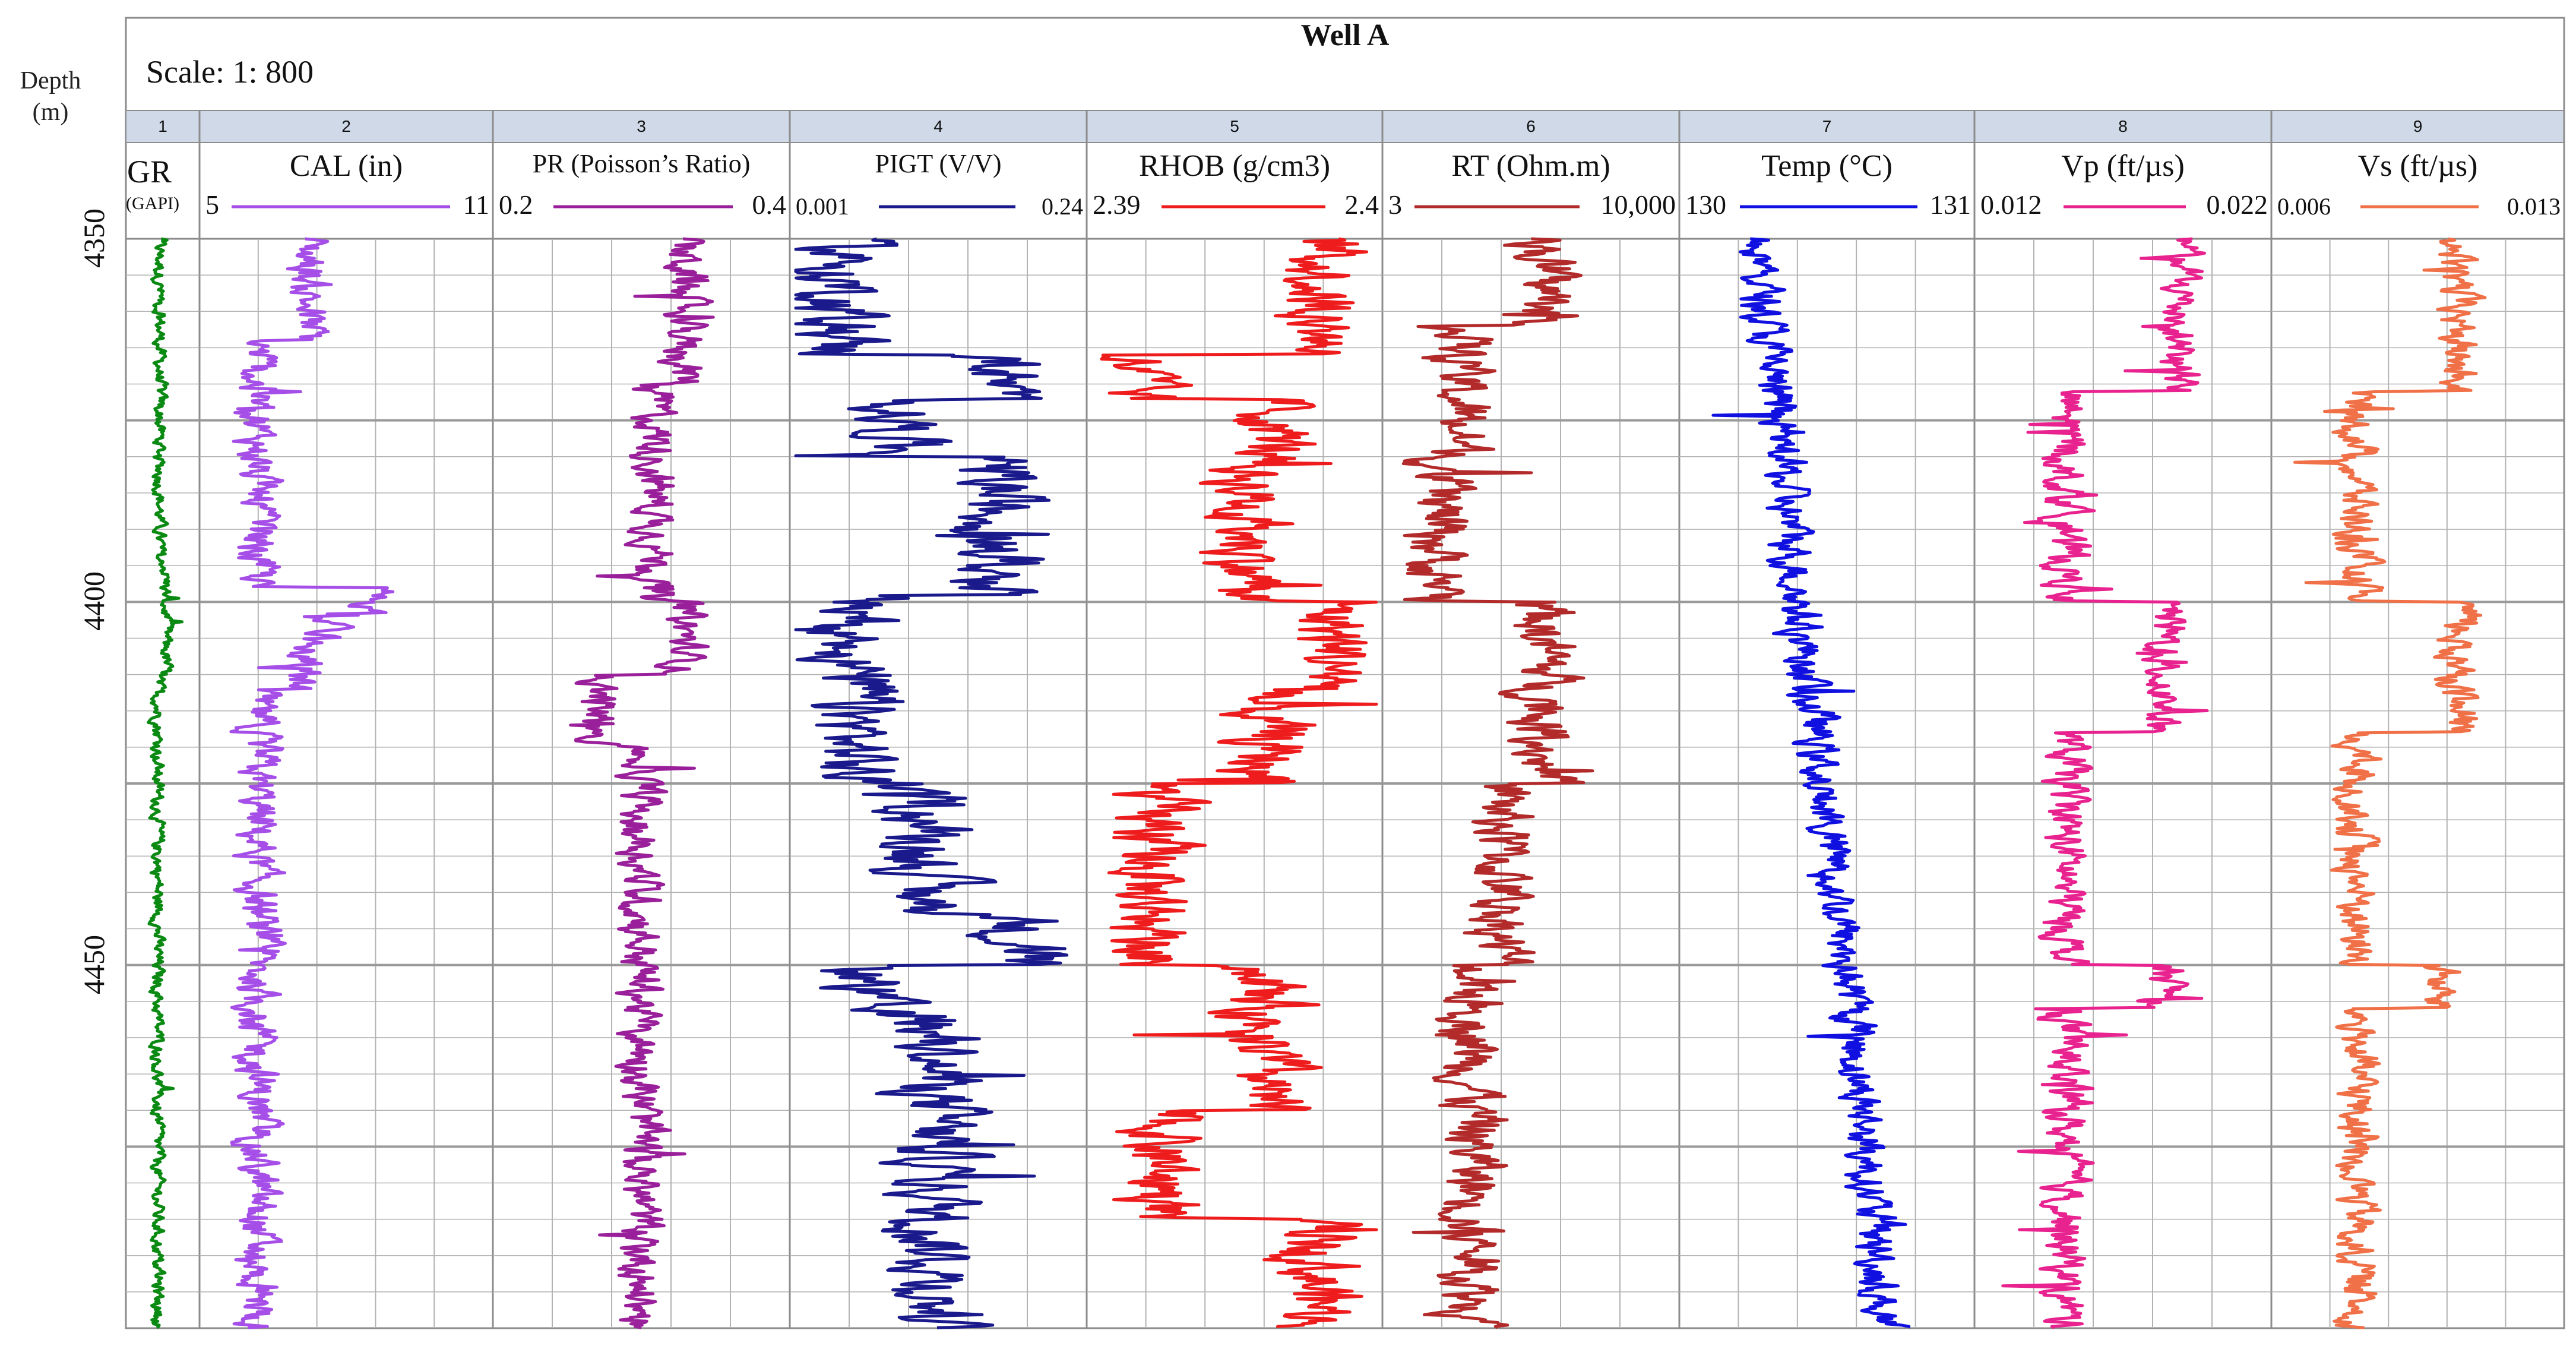 This screenshot has height=1346, width=2576. I want to click on track-name: PIGT (V/V), so click(938, 163).